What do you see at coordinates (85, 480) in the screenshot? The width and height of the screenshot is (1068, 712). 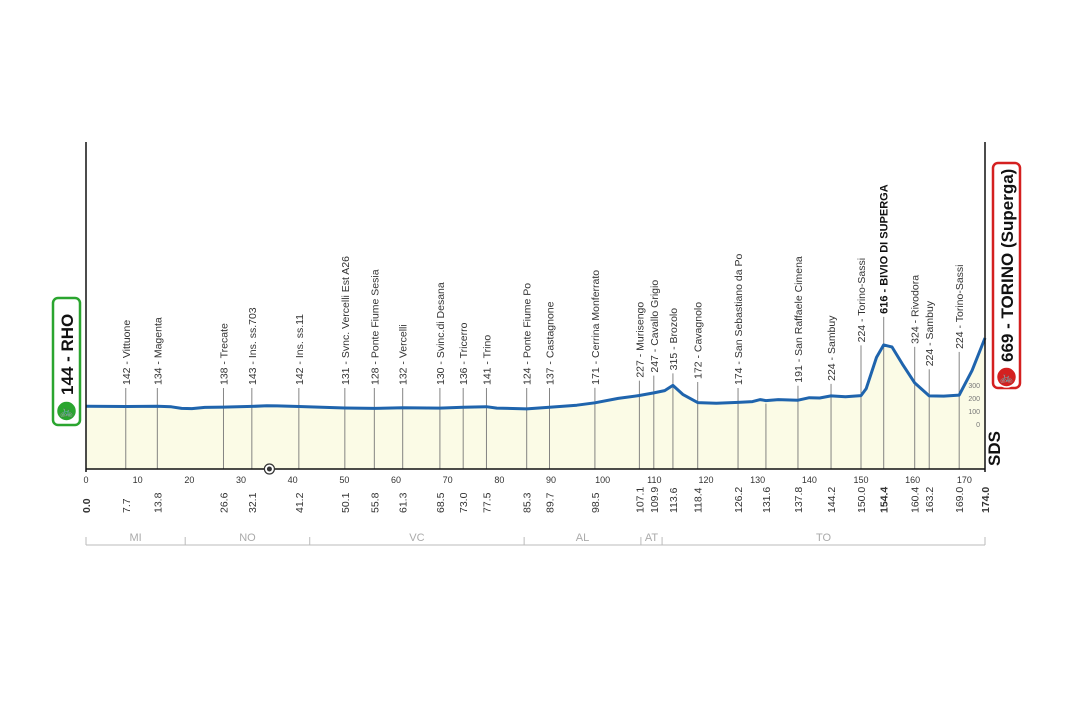 I see `x-tick-label: 0` at bounding box center [85, 480].